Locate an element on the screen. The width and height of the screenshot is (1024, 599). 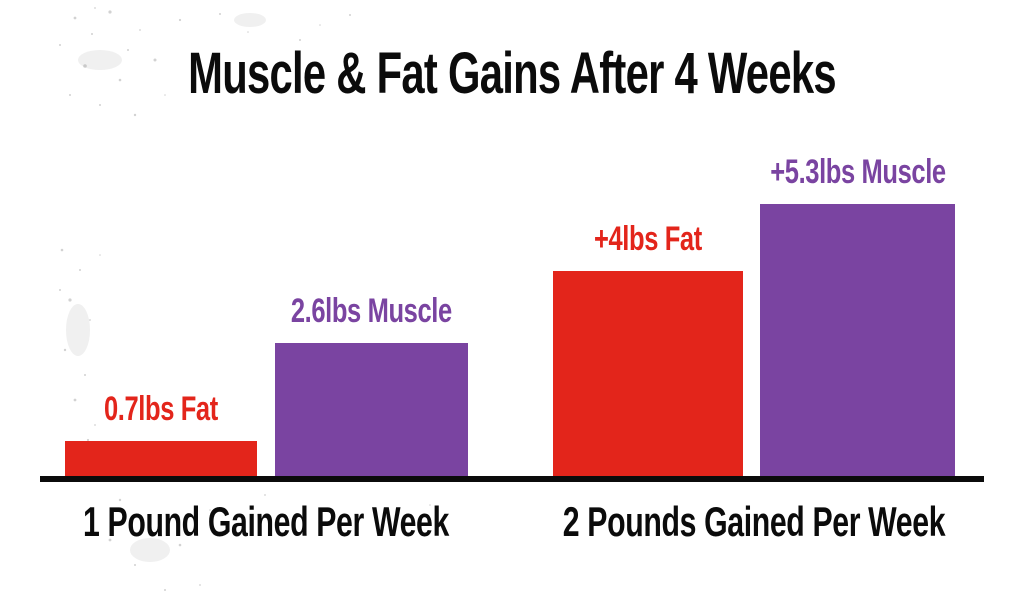
bar-group2-fat-column: +4lbs Fat is located at coordinates (648, 348).